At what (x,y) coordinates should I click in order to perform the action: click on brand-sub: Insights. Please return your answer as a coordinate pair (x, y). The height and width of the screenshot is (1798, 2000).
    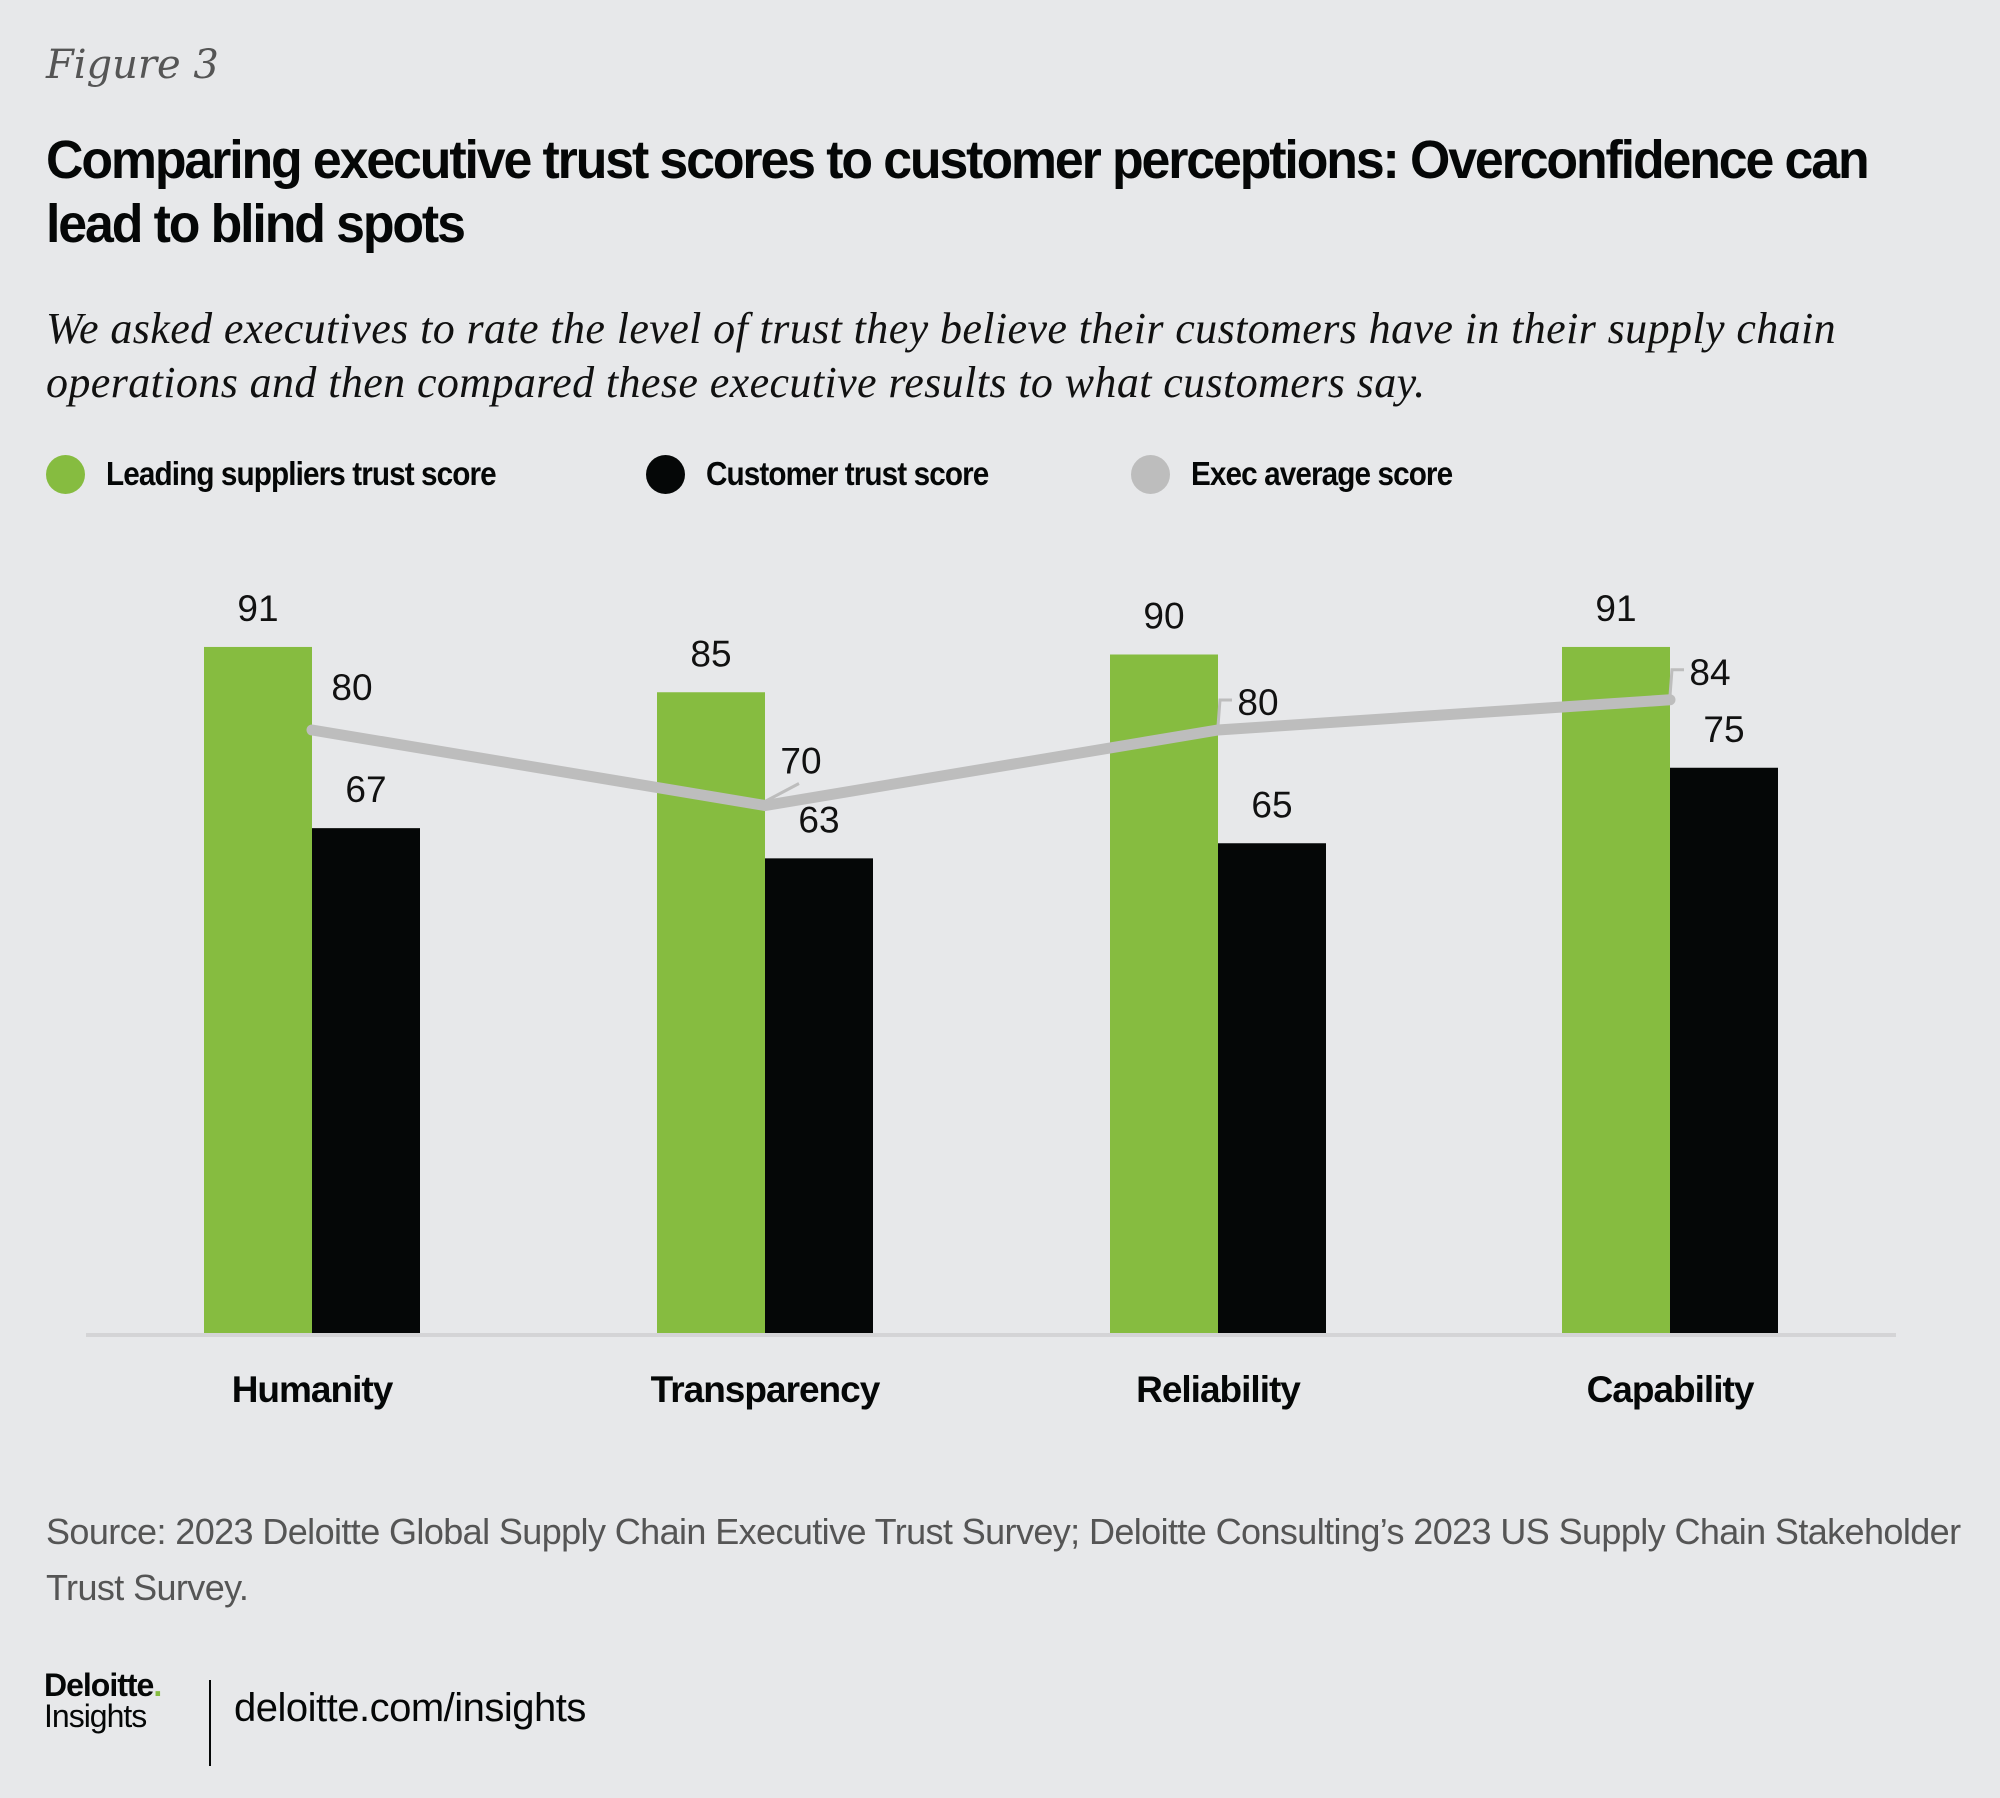
    Looking at the image, I should click on (95, 1716).